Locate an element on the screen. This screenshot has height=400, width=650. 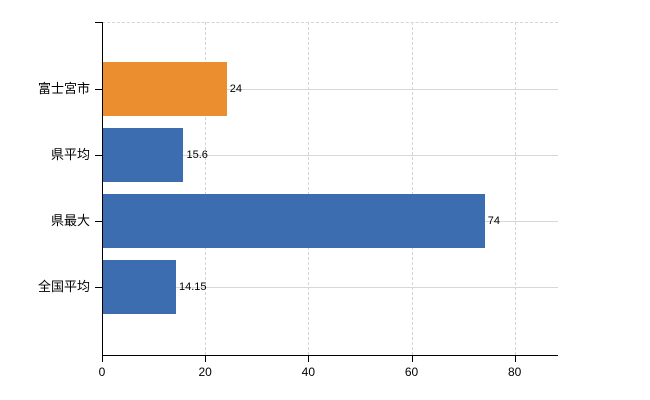
y-axis-line is located at coordinates (102, 190).